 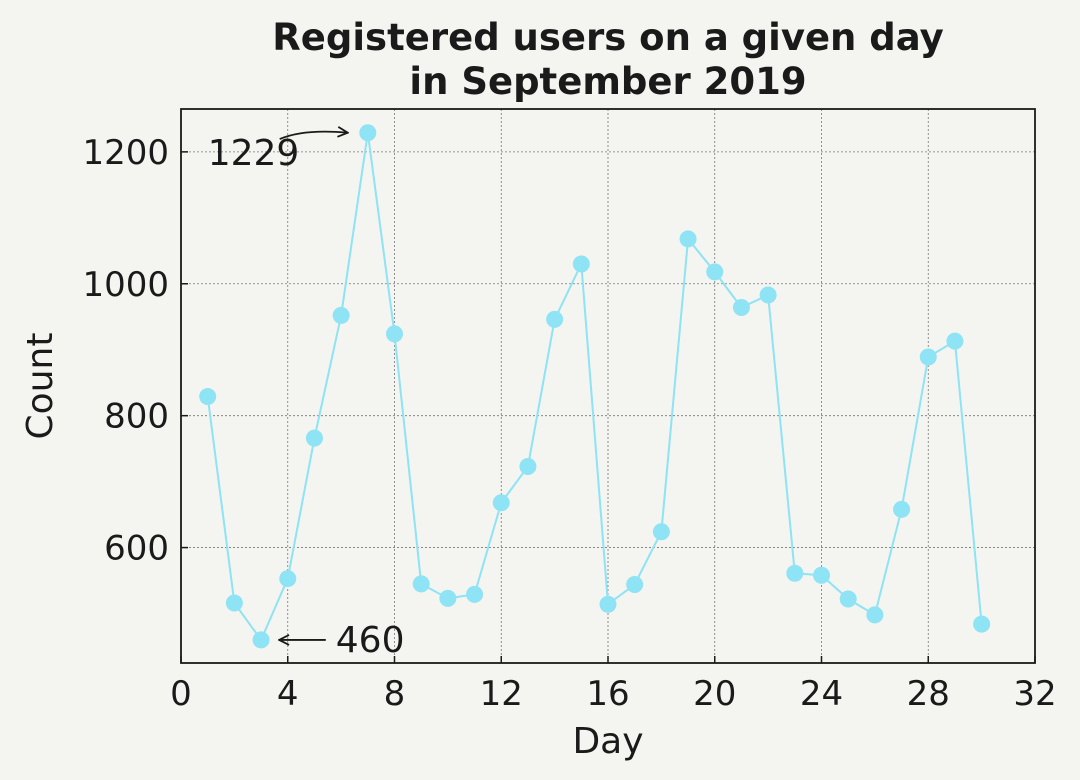 What do you see at coordinates (313, 136) in the screenshot?
I see `annotation-arrow` at bounding box center [313, 136].